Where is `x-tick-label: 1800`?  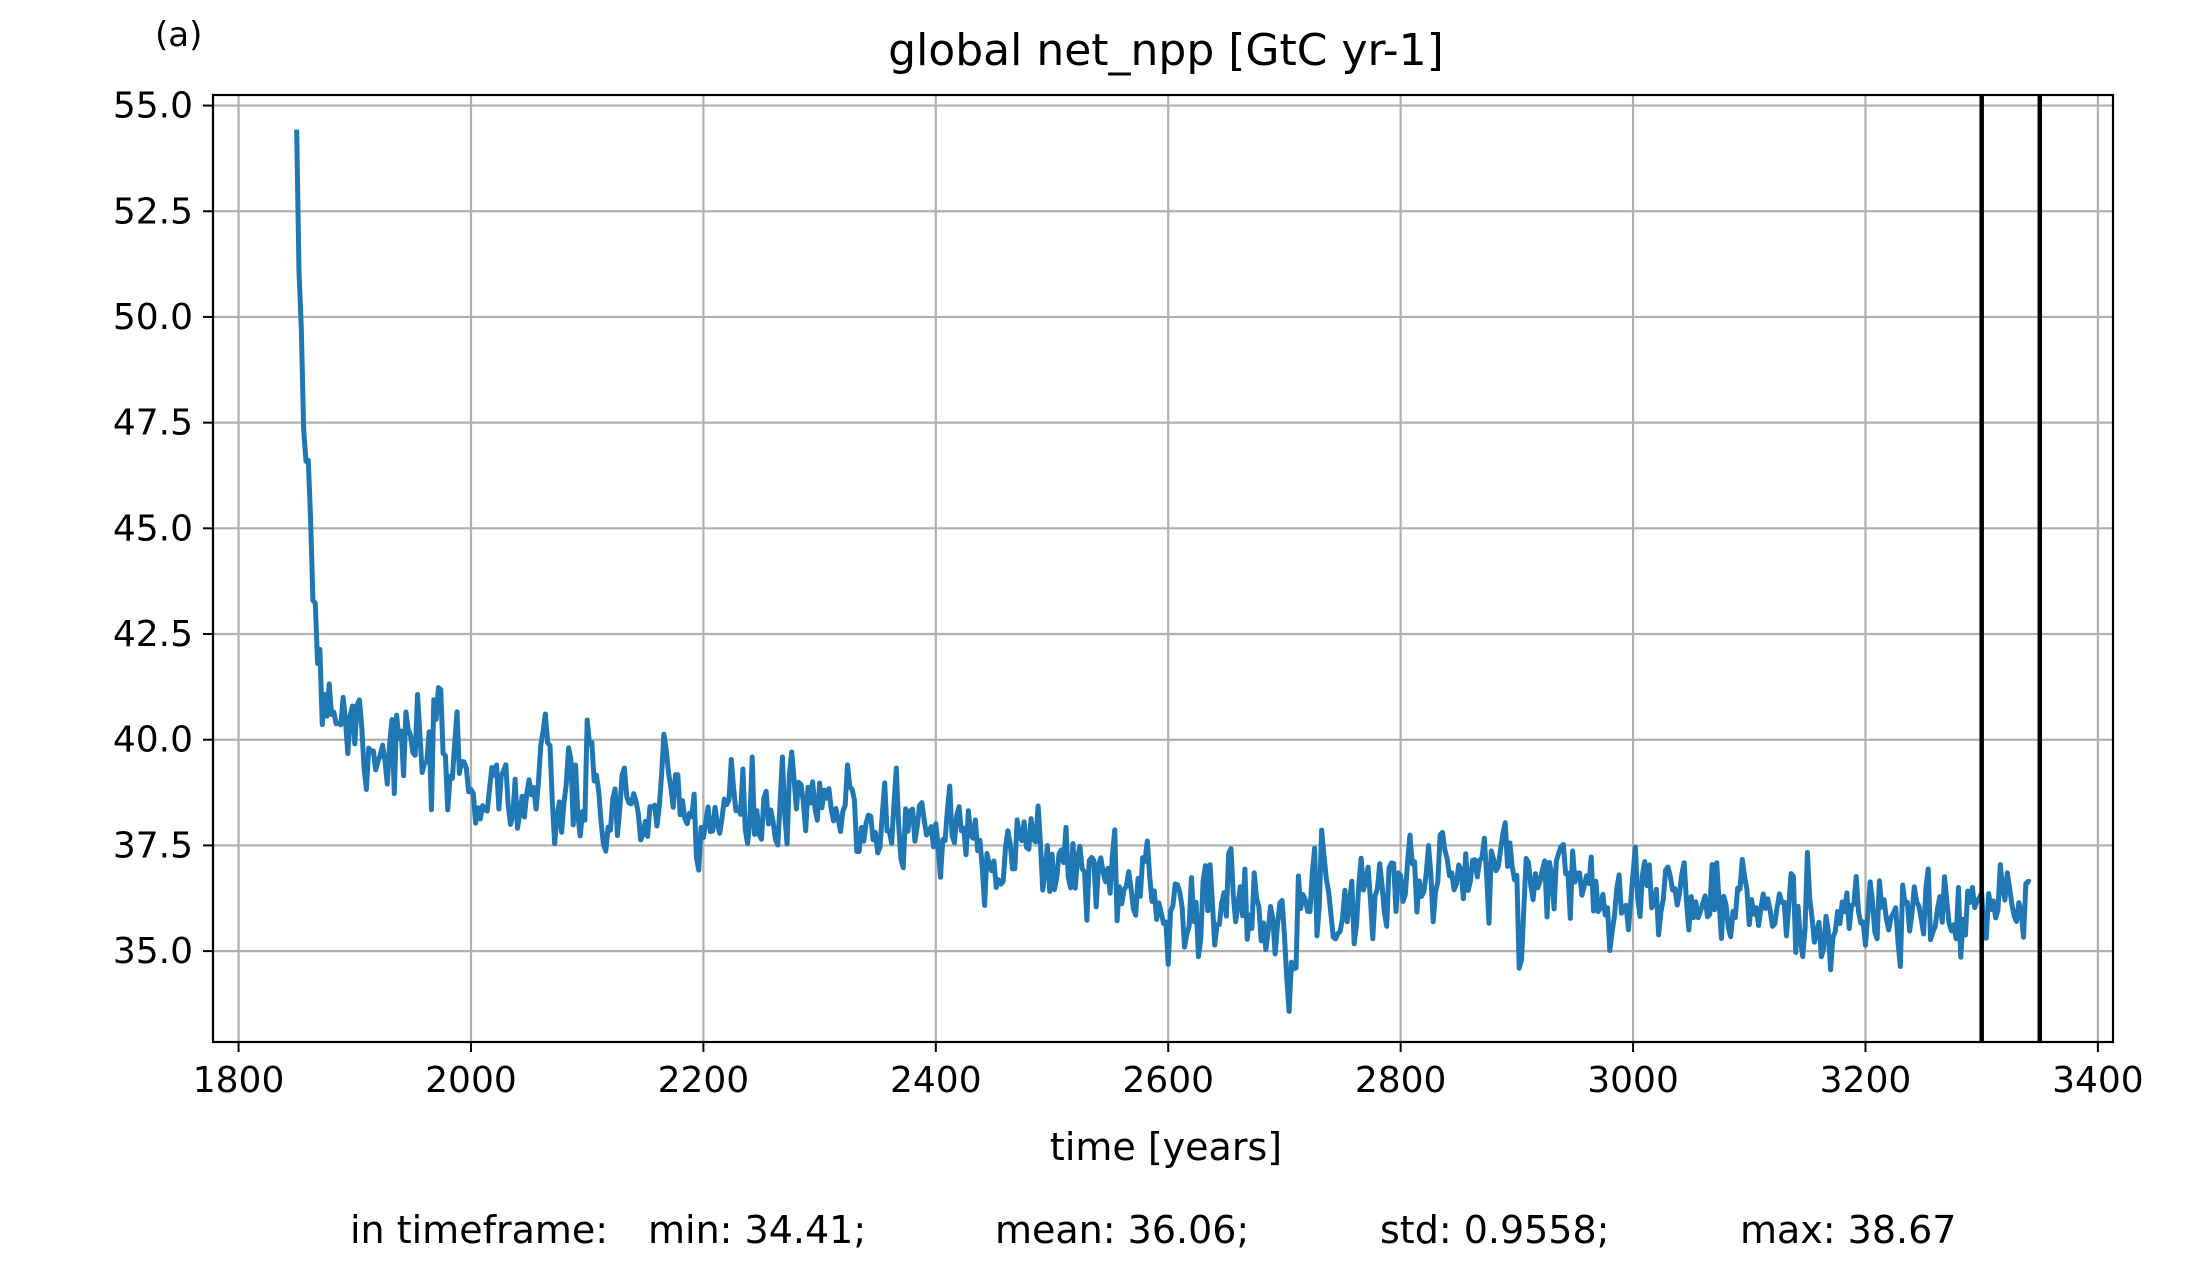 x-tick-label: 1800 is located at coordinates (239, 1080).